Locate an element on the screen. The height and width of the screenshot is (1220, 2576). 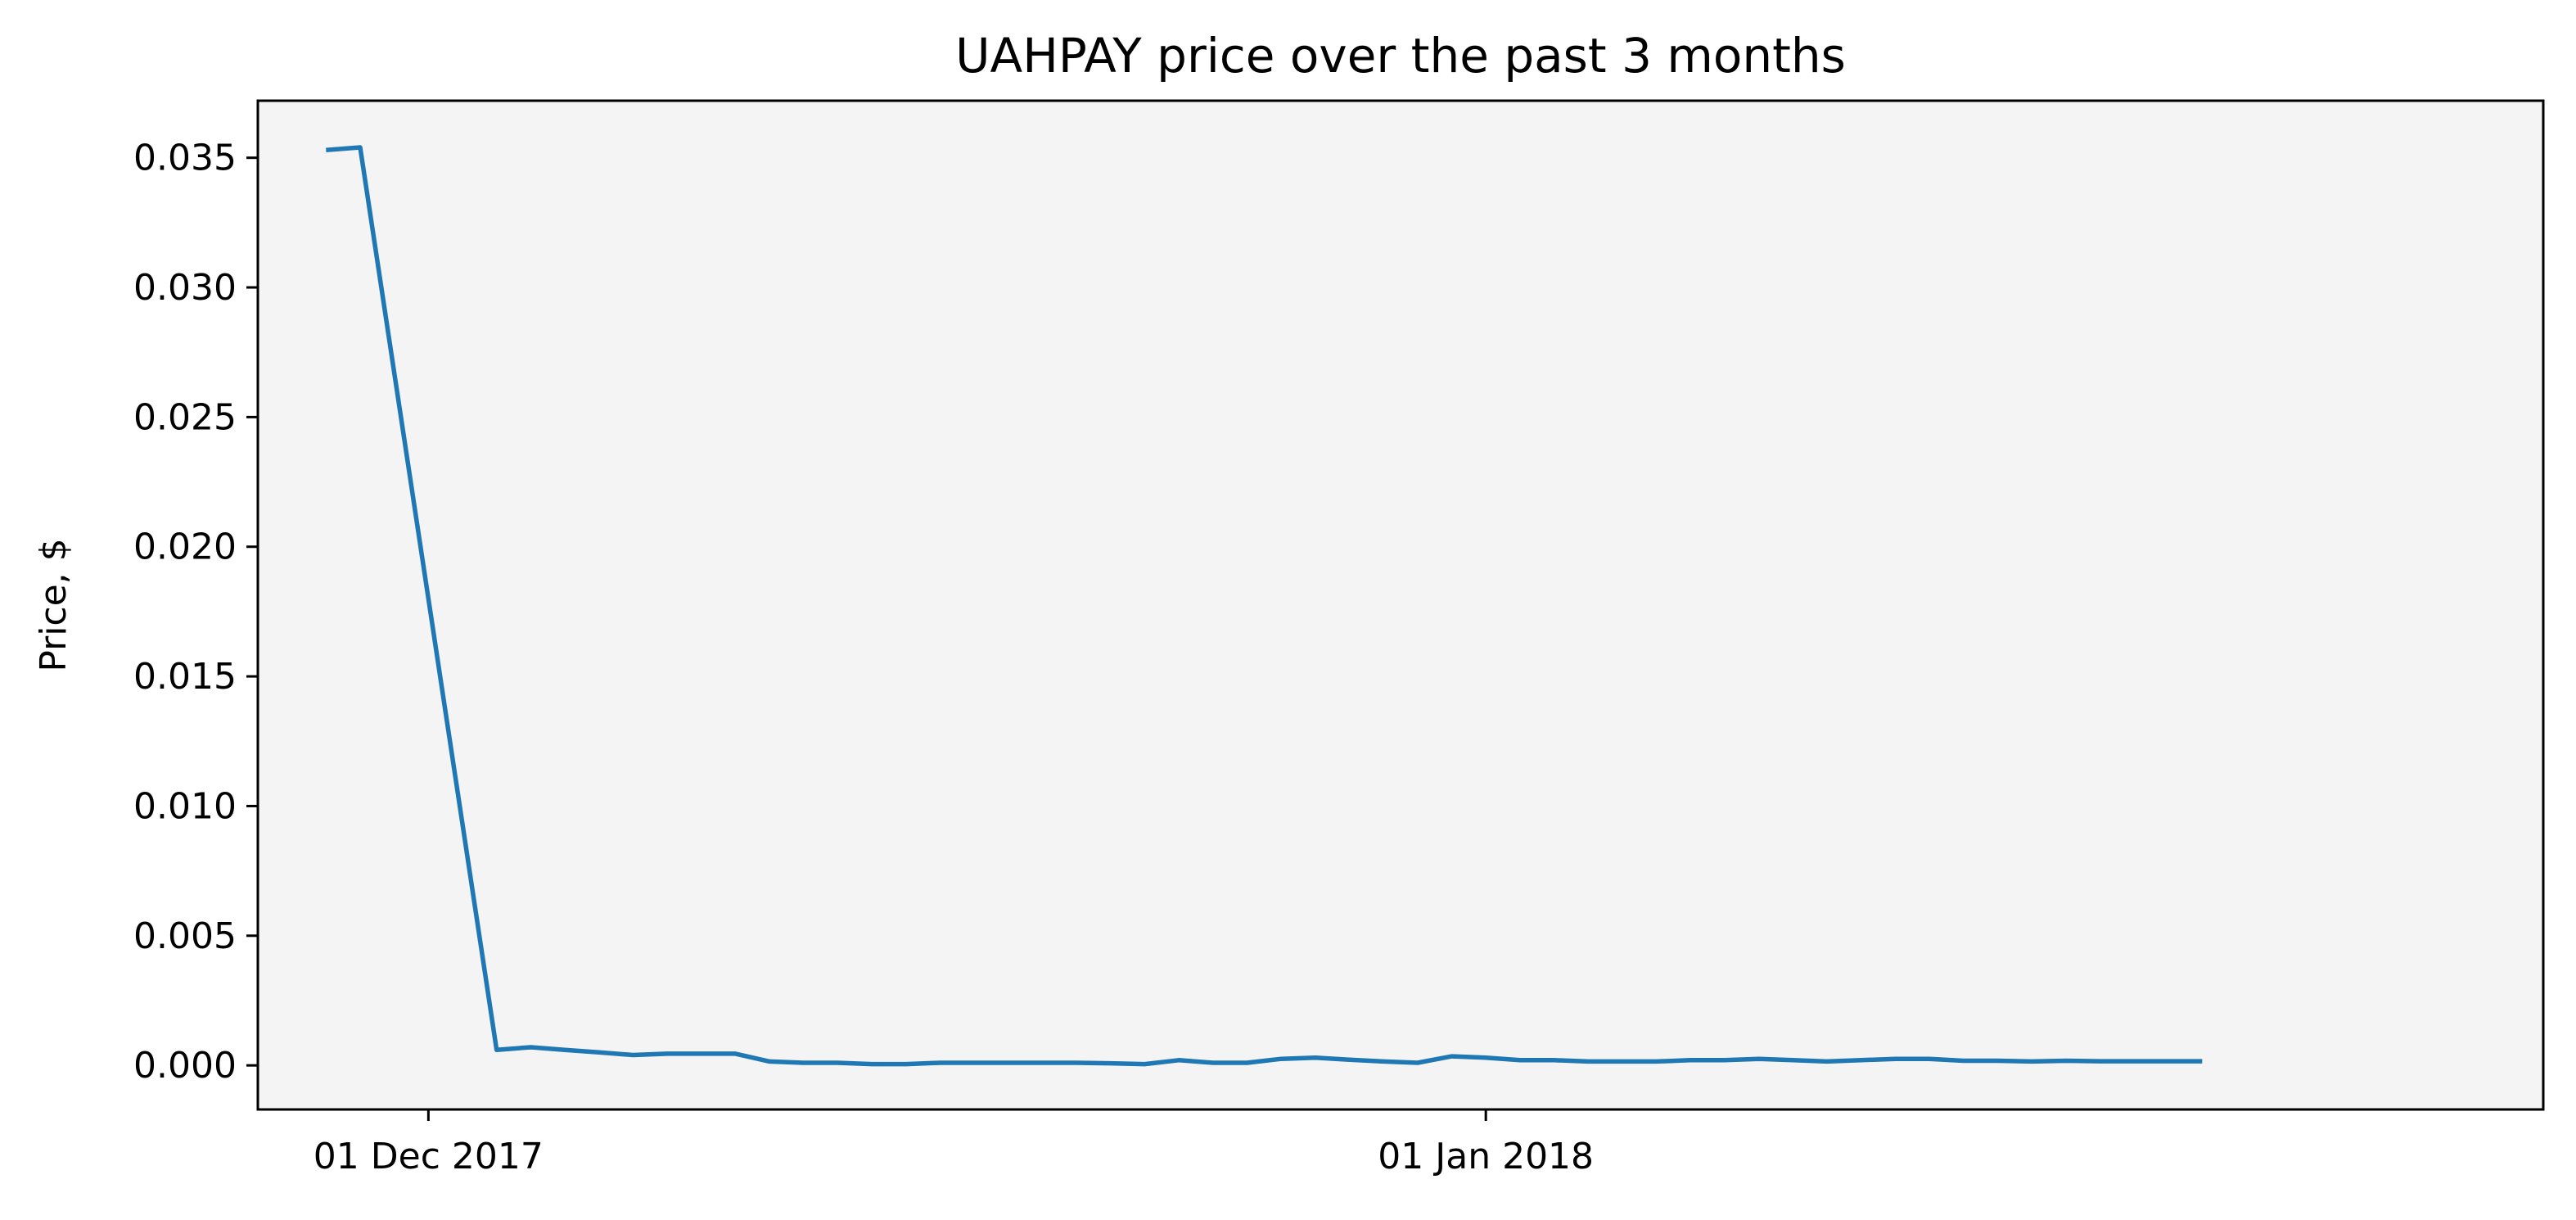
x-tick-label: 01 Jan 2018 is located at coordinates (1486, 1156).